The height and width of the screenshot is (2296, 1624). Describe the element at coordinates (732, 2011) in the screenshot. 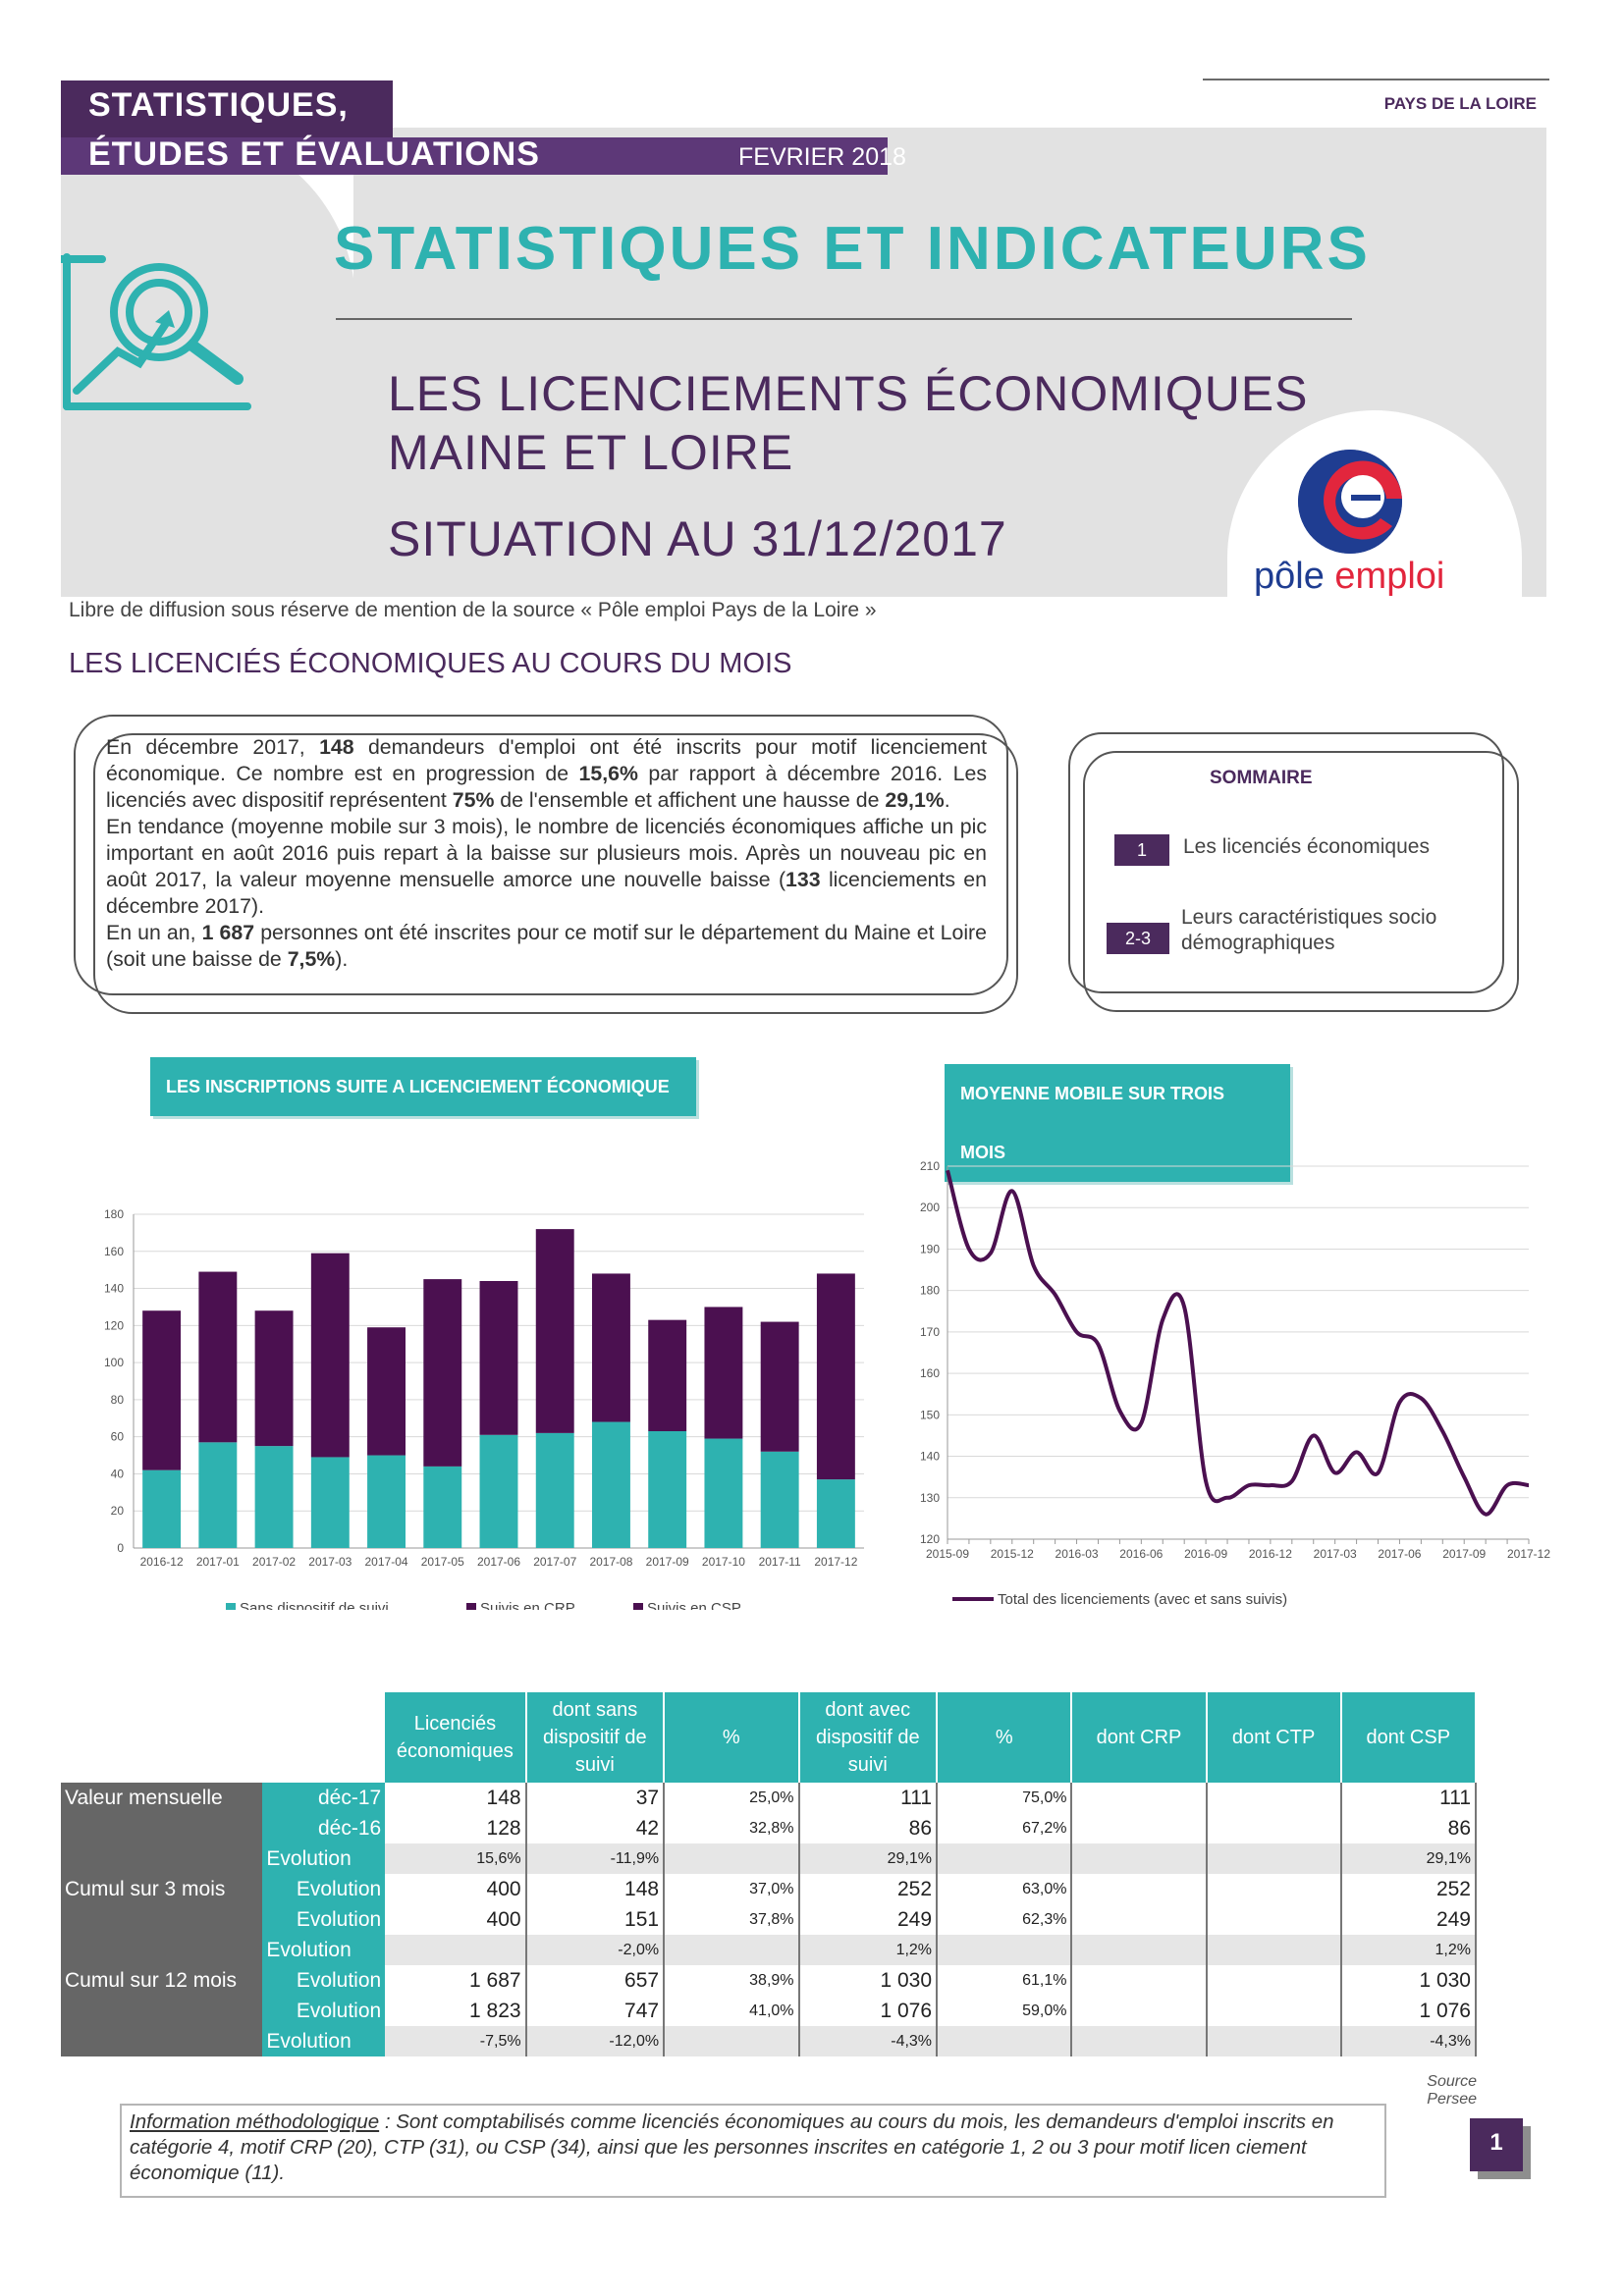

I see `table-cell: 41,0%` at that location.